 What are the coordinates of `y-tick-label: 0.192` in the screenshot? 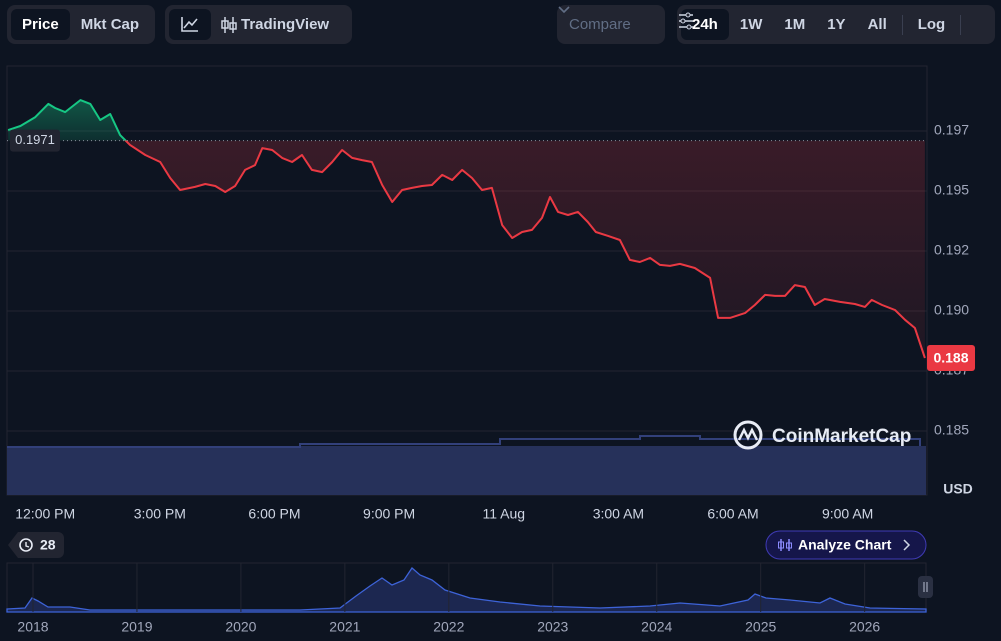 It's located at (951, 250).